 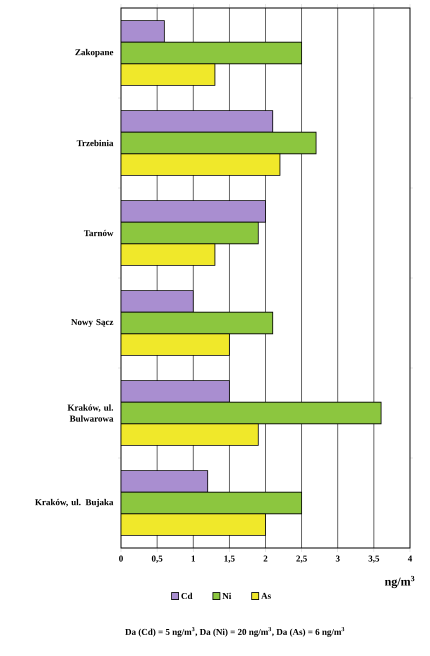 What do you see at coordinates (266, 595) in the screenshot?
I see `legend-label: As` at bounding box center [266, 595].